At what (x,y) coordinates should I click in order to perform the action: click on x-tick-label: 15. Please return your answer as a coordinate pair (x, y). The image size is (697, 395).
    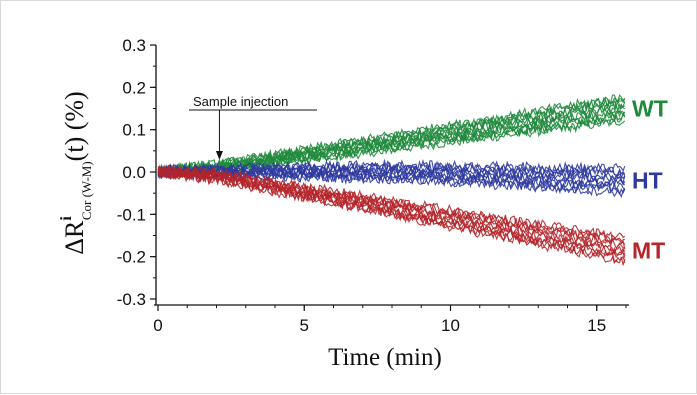
    Looking at the image, I should click on (596, 325).